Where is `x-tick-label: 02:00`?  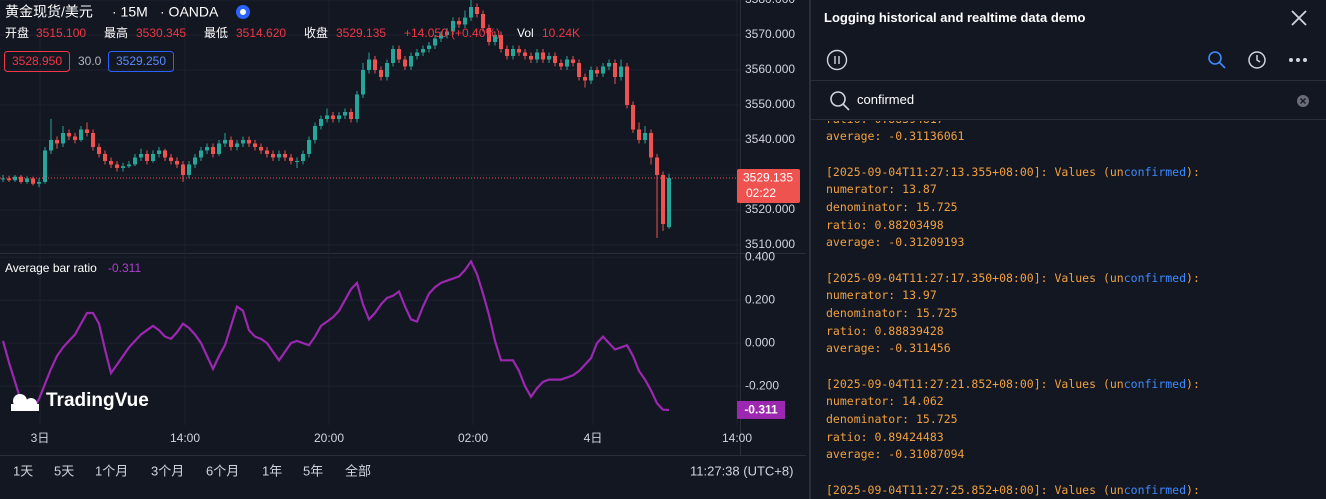 x-tick-label: 02:00 is located at coordinates (473, 438).